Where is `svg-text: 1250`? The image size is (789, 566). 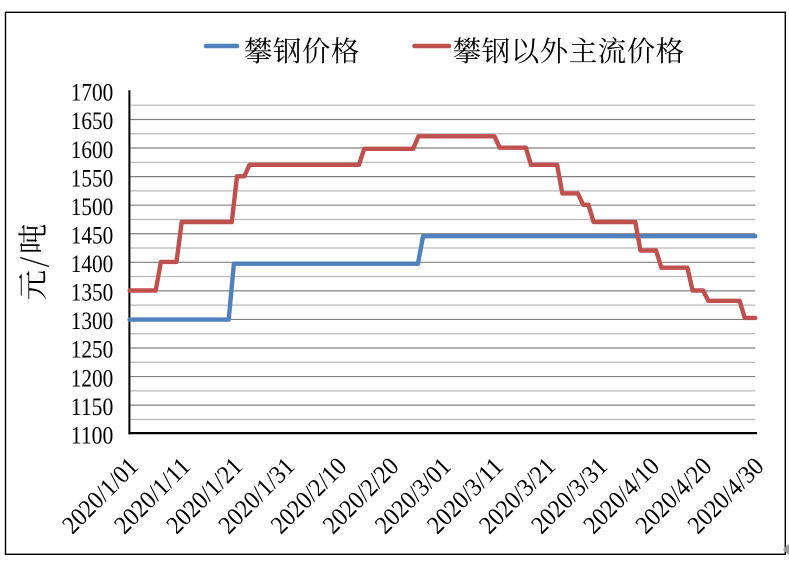
svg-text: 1250 is located at coordinates (92, 349).